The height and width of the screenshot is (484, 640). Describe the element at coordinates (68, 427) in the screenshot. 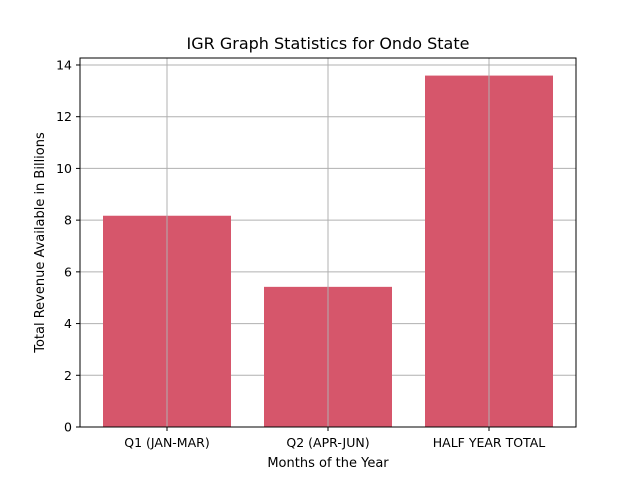

I see `y-tick-label: 0` at that location.